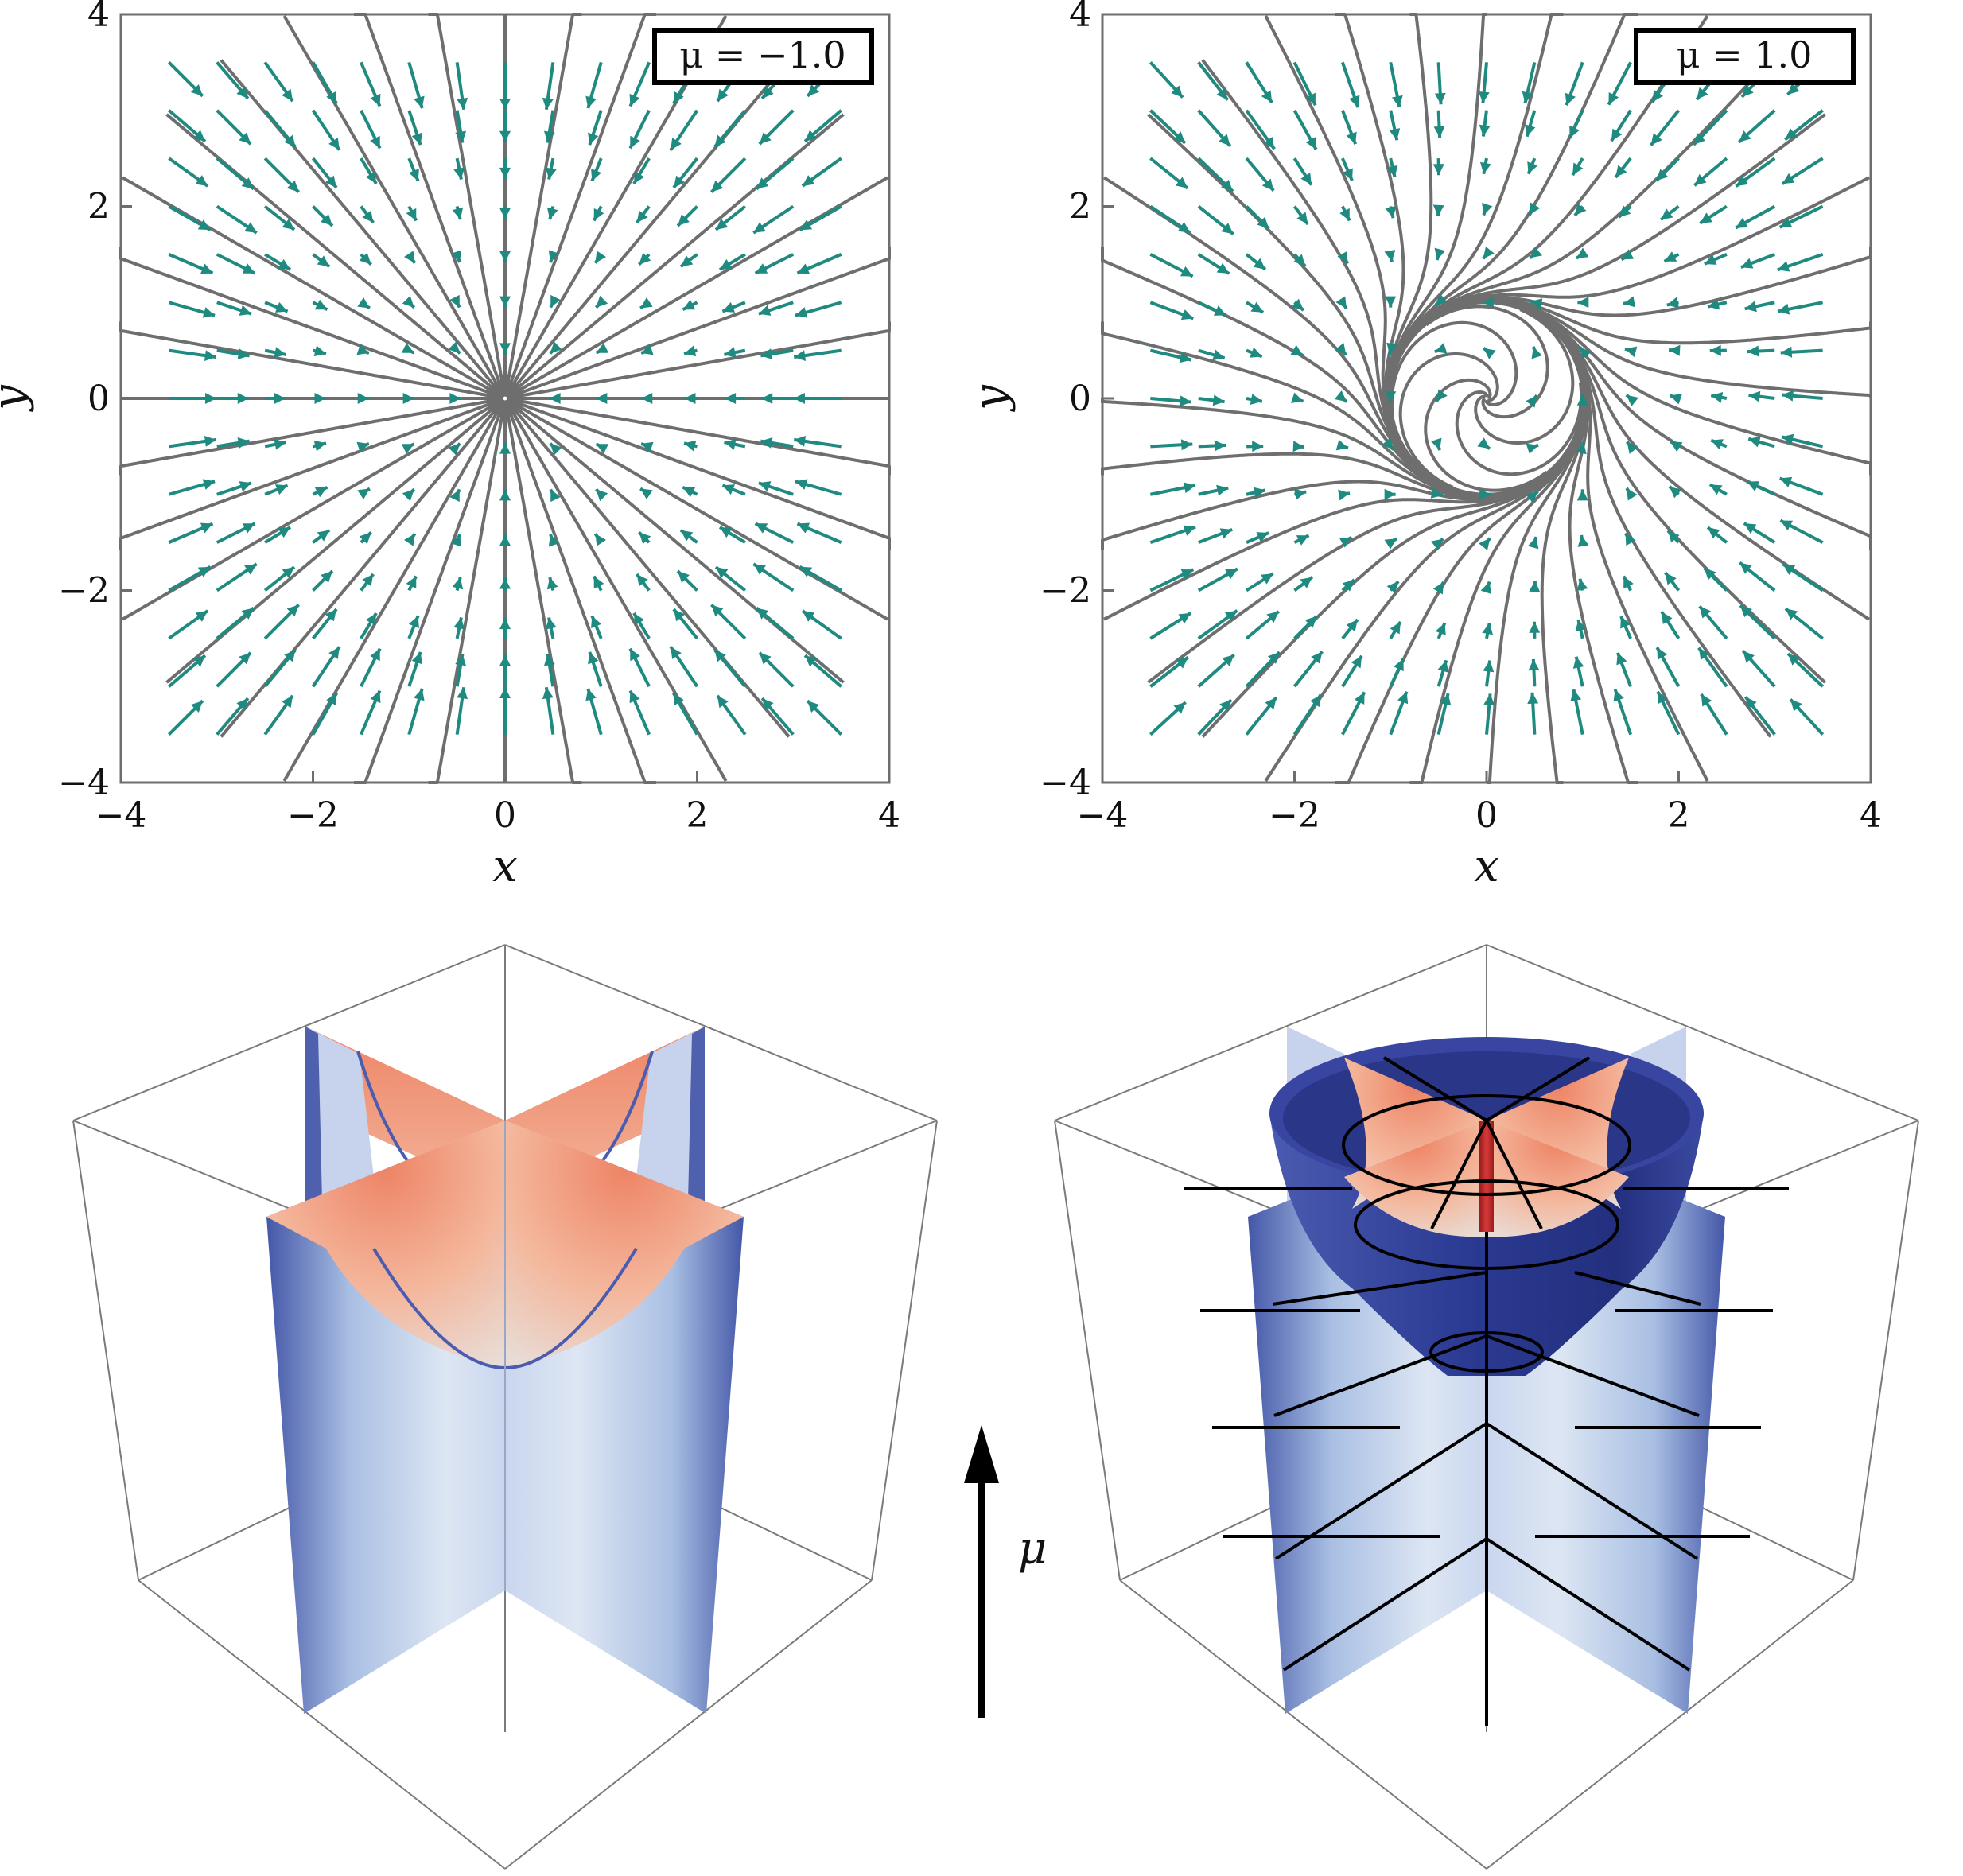 This screenshot has width=1963, height=1876. Describe the element at coordinates (1745, 57) in the screenshot. I see `legend-box: μ = 1.0` at that location.